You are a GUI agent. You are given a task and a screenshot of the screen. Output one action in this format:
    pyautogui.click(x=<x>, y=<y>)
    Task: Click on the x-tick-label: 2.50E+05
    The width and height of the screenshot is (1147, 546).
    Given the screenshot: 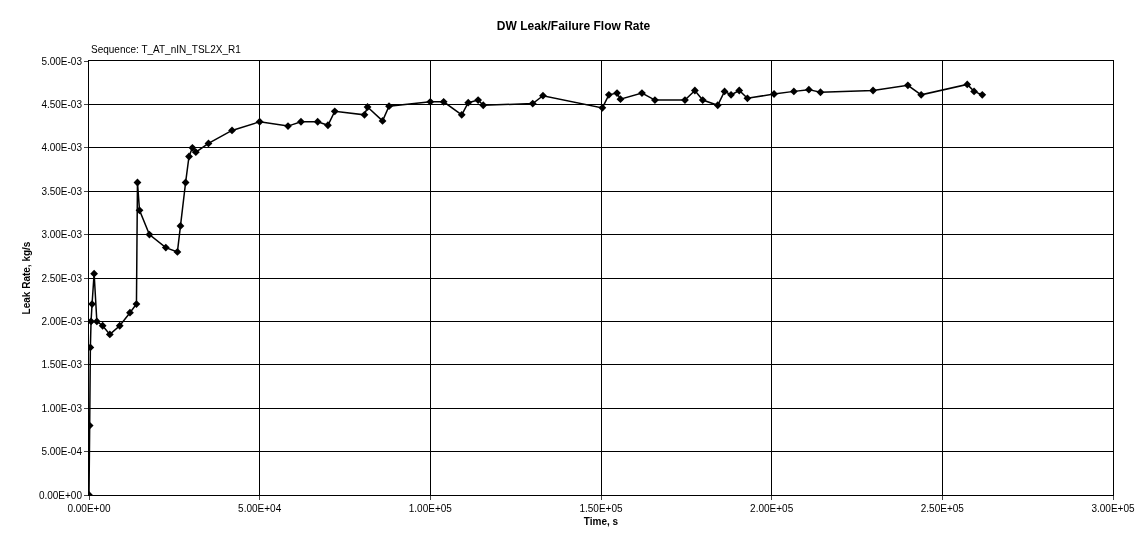 What is the action you would take?
    pyautogui.click(x=942, y=508)
    